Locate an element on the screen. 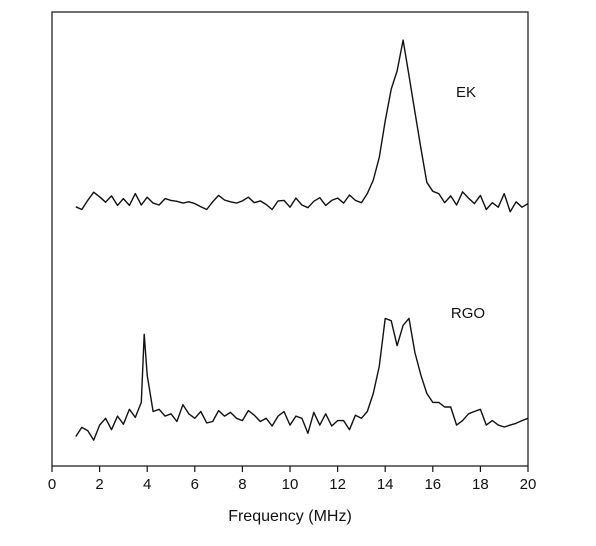  x-tick-label-20: 20 is located at coordinates (528, 484).